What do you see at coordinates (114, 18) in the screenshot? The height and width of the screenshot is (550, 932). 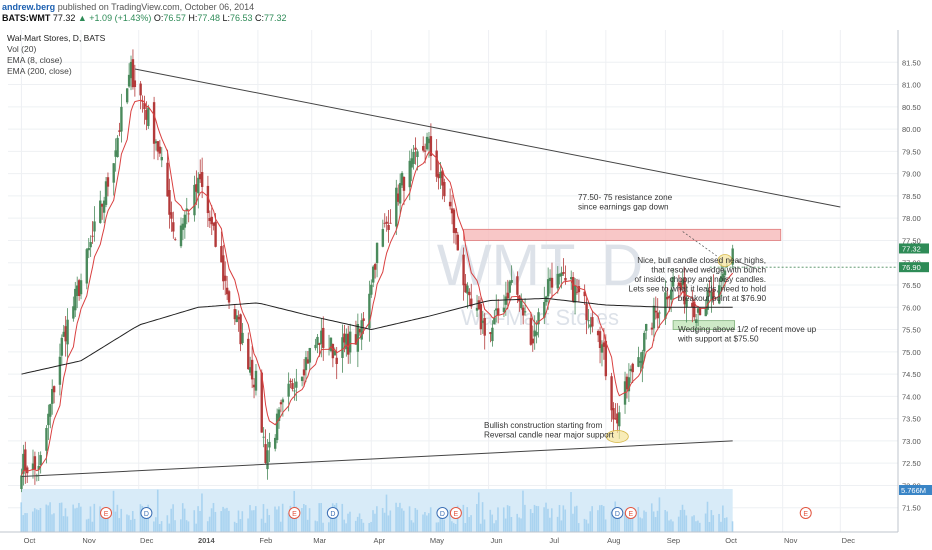 I see `price-change: ▲ +1.09 (+1.43%)` at bounding box center [114, 18].